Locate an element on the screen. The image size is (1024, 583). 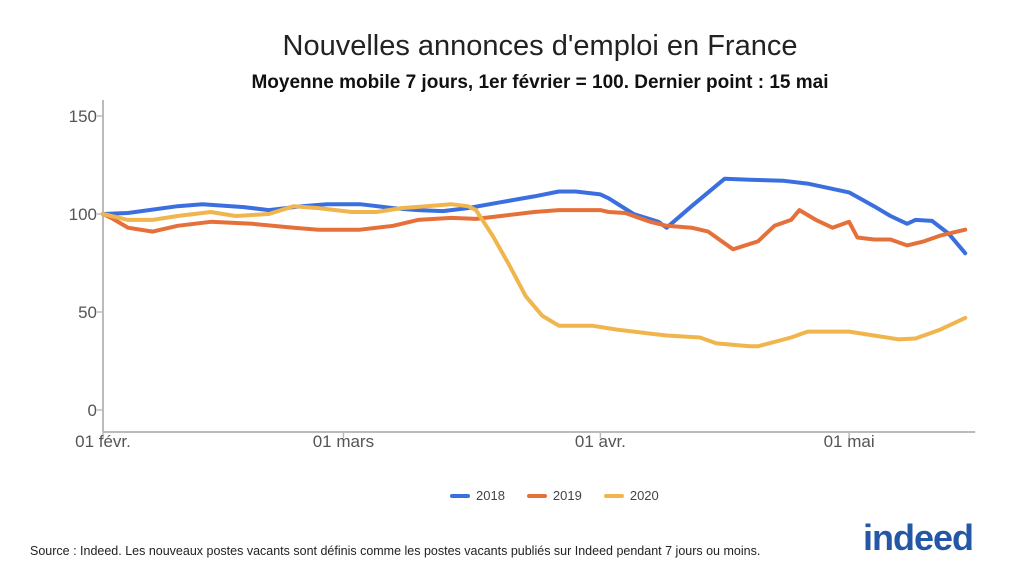
x-tick-label: 01 avr. is located at coordinates (600, 441).